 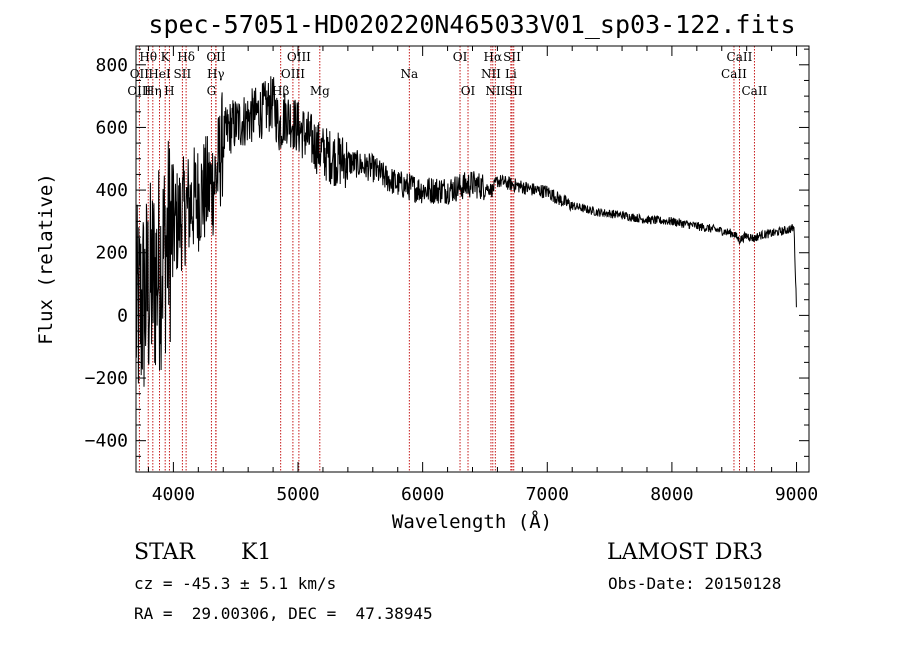 What do you see at coordinates (235, 583) in the screenshot?
I see `velocity-readout: cz = -45.3 ± 5.1 km/s` at bounding box center [235, 583].